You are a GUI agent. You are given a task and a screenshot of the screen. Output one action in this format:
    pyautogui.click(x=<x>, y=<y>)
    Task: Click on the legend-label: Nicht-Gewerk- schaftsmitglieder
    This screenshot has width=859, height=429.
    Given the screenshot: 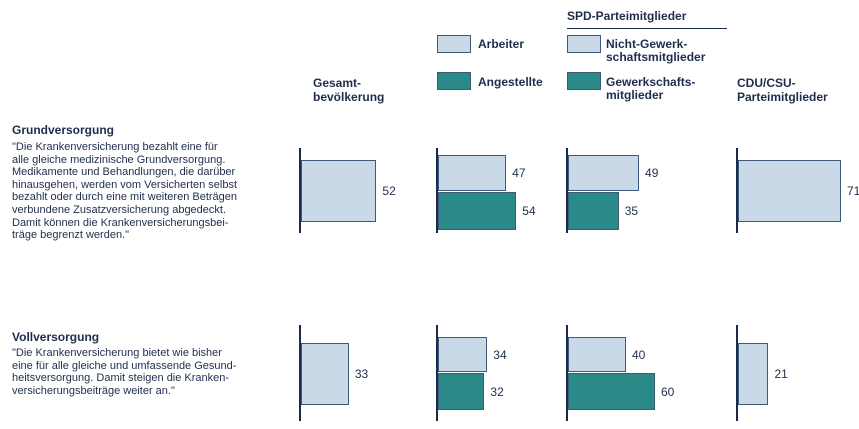 What is the action you would take?
    pyautogui.click(x=656, y=50)
    